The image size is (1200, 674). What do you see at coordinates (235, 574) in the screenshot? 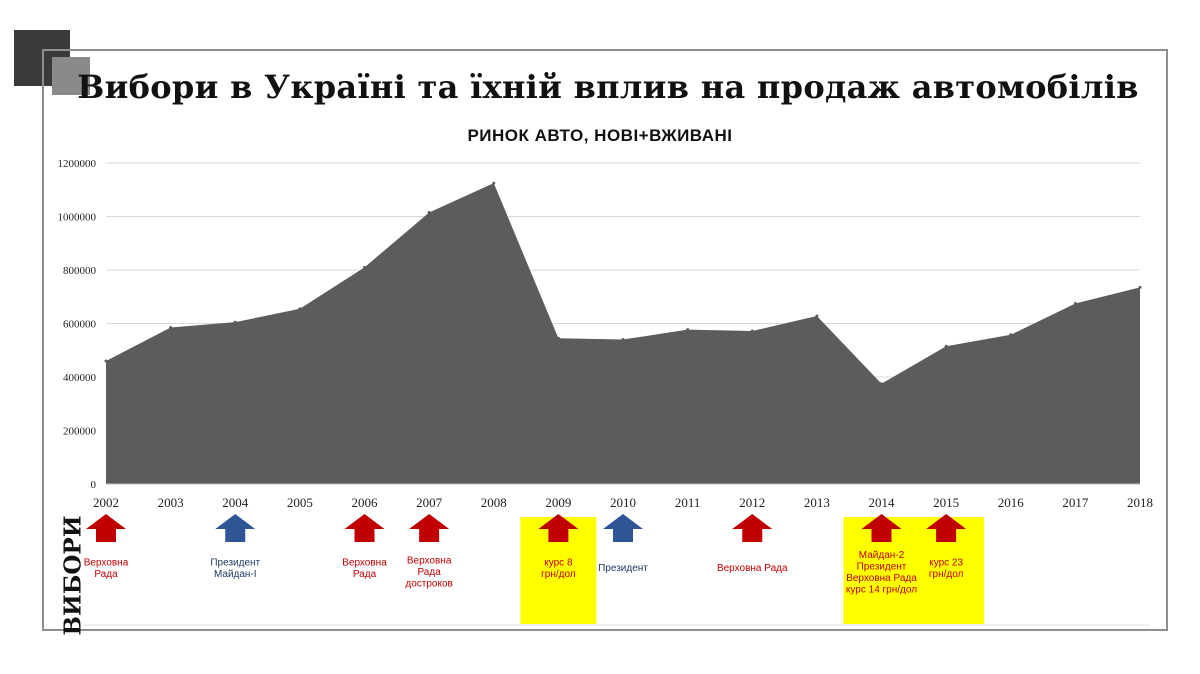
I see `election-label-line: Майдан-I` at bounding box center [235, 574].